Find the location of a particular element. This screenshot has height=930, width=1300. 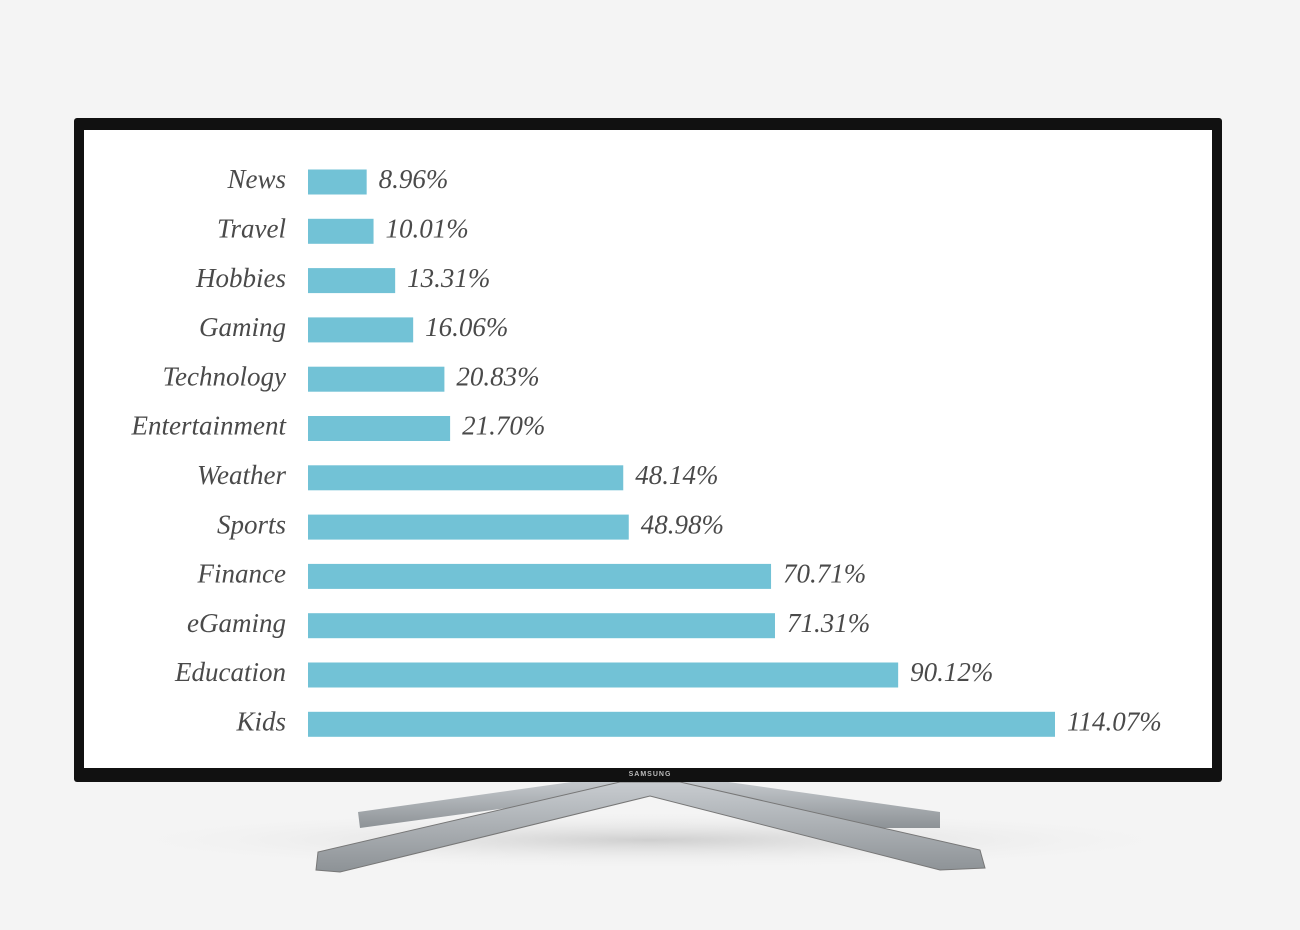

value-label: 21.70% is located at coordinates (503, 426).